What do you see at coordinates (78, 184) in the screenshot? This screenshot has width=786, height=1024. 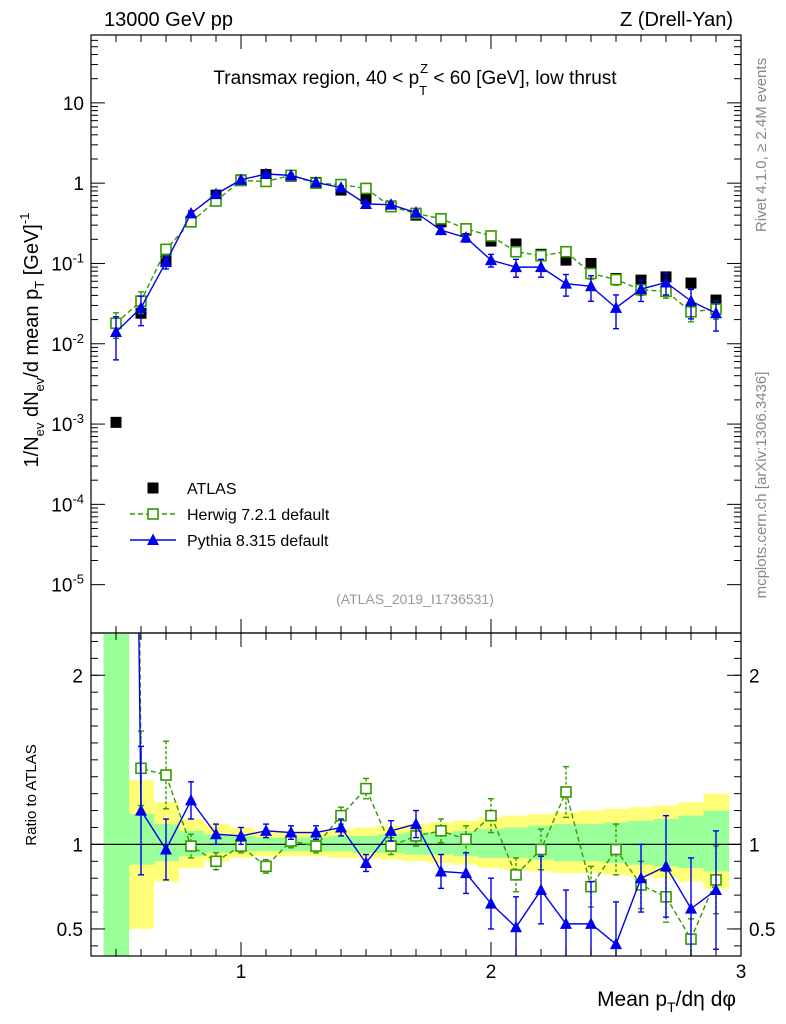 I see `y-tick-label: 1` at bounding box center [78, 184].